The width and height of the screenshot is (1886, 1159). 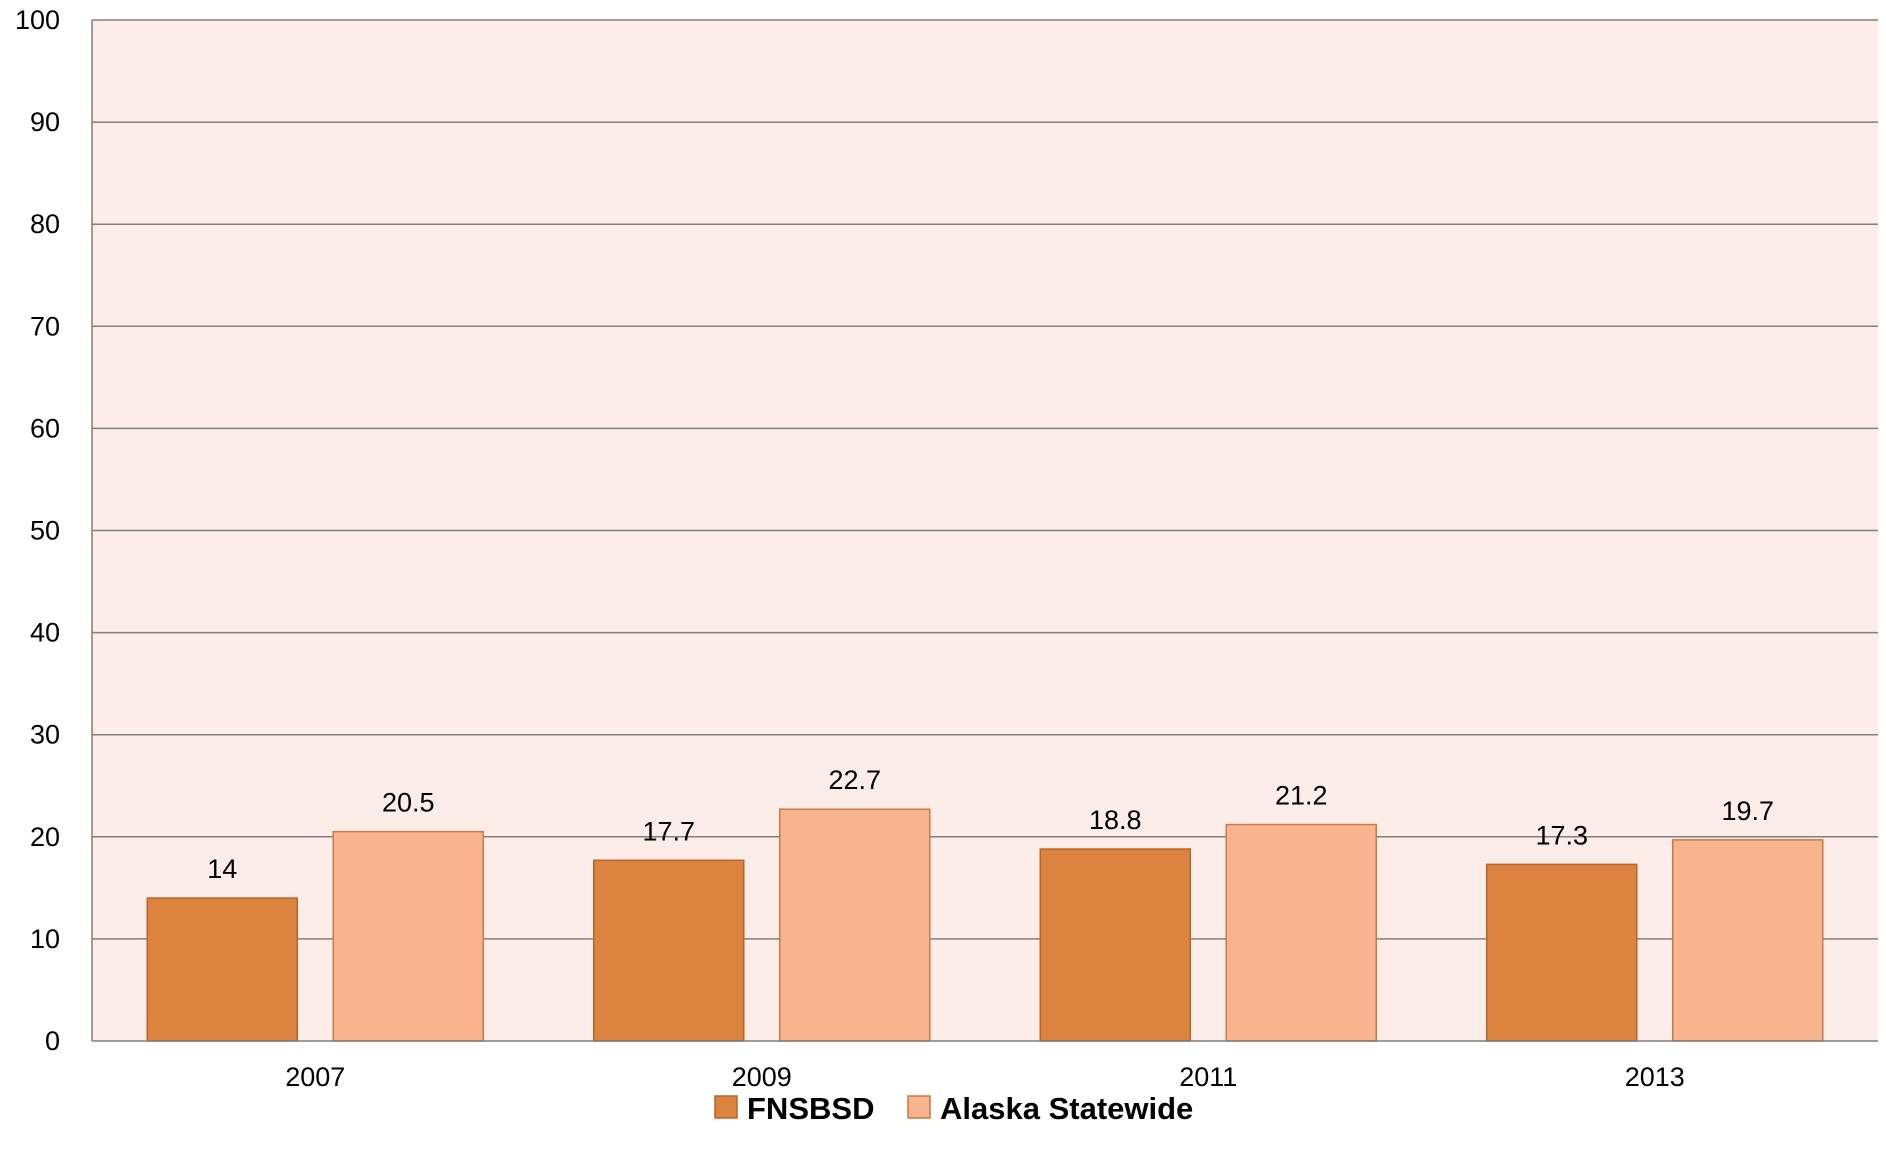 I want to click on x-axis-tick-labels: 2007 2009 2011 2013, so click(x=985, y=1077).